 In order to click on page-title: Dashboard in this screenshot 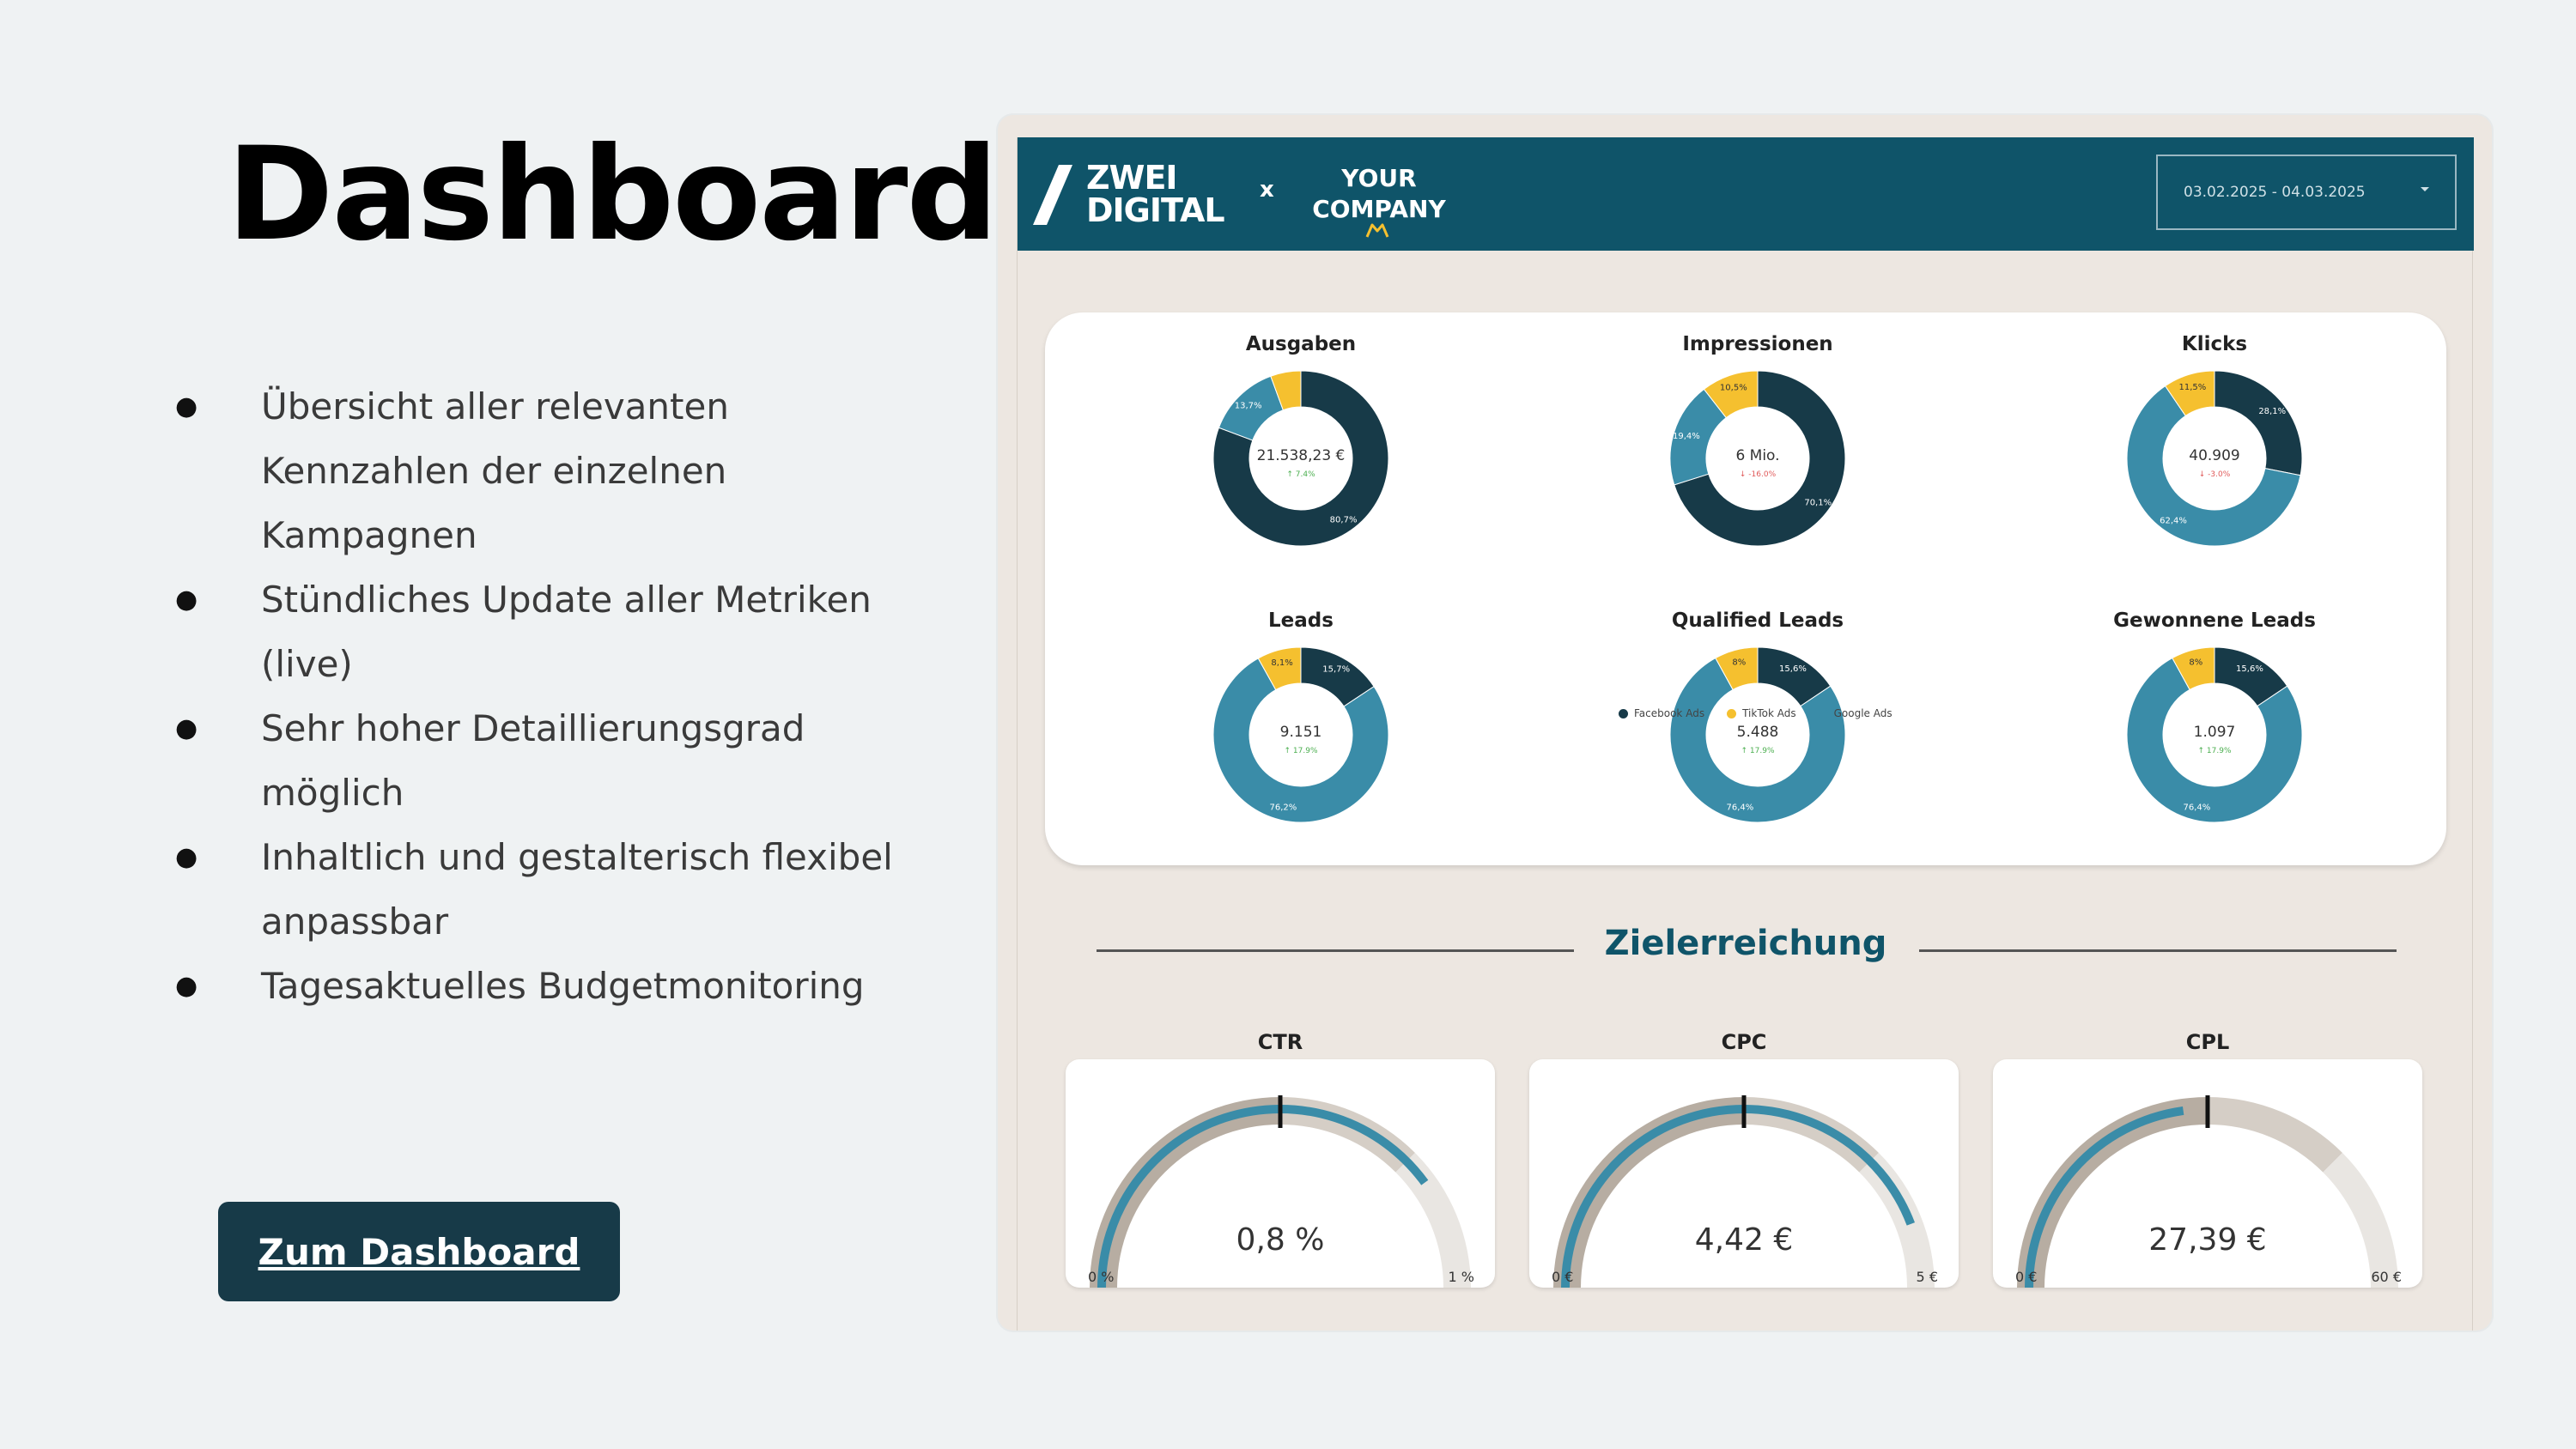, I will do `click(613, 195)`.